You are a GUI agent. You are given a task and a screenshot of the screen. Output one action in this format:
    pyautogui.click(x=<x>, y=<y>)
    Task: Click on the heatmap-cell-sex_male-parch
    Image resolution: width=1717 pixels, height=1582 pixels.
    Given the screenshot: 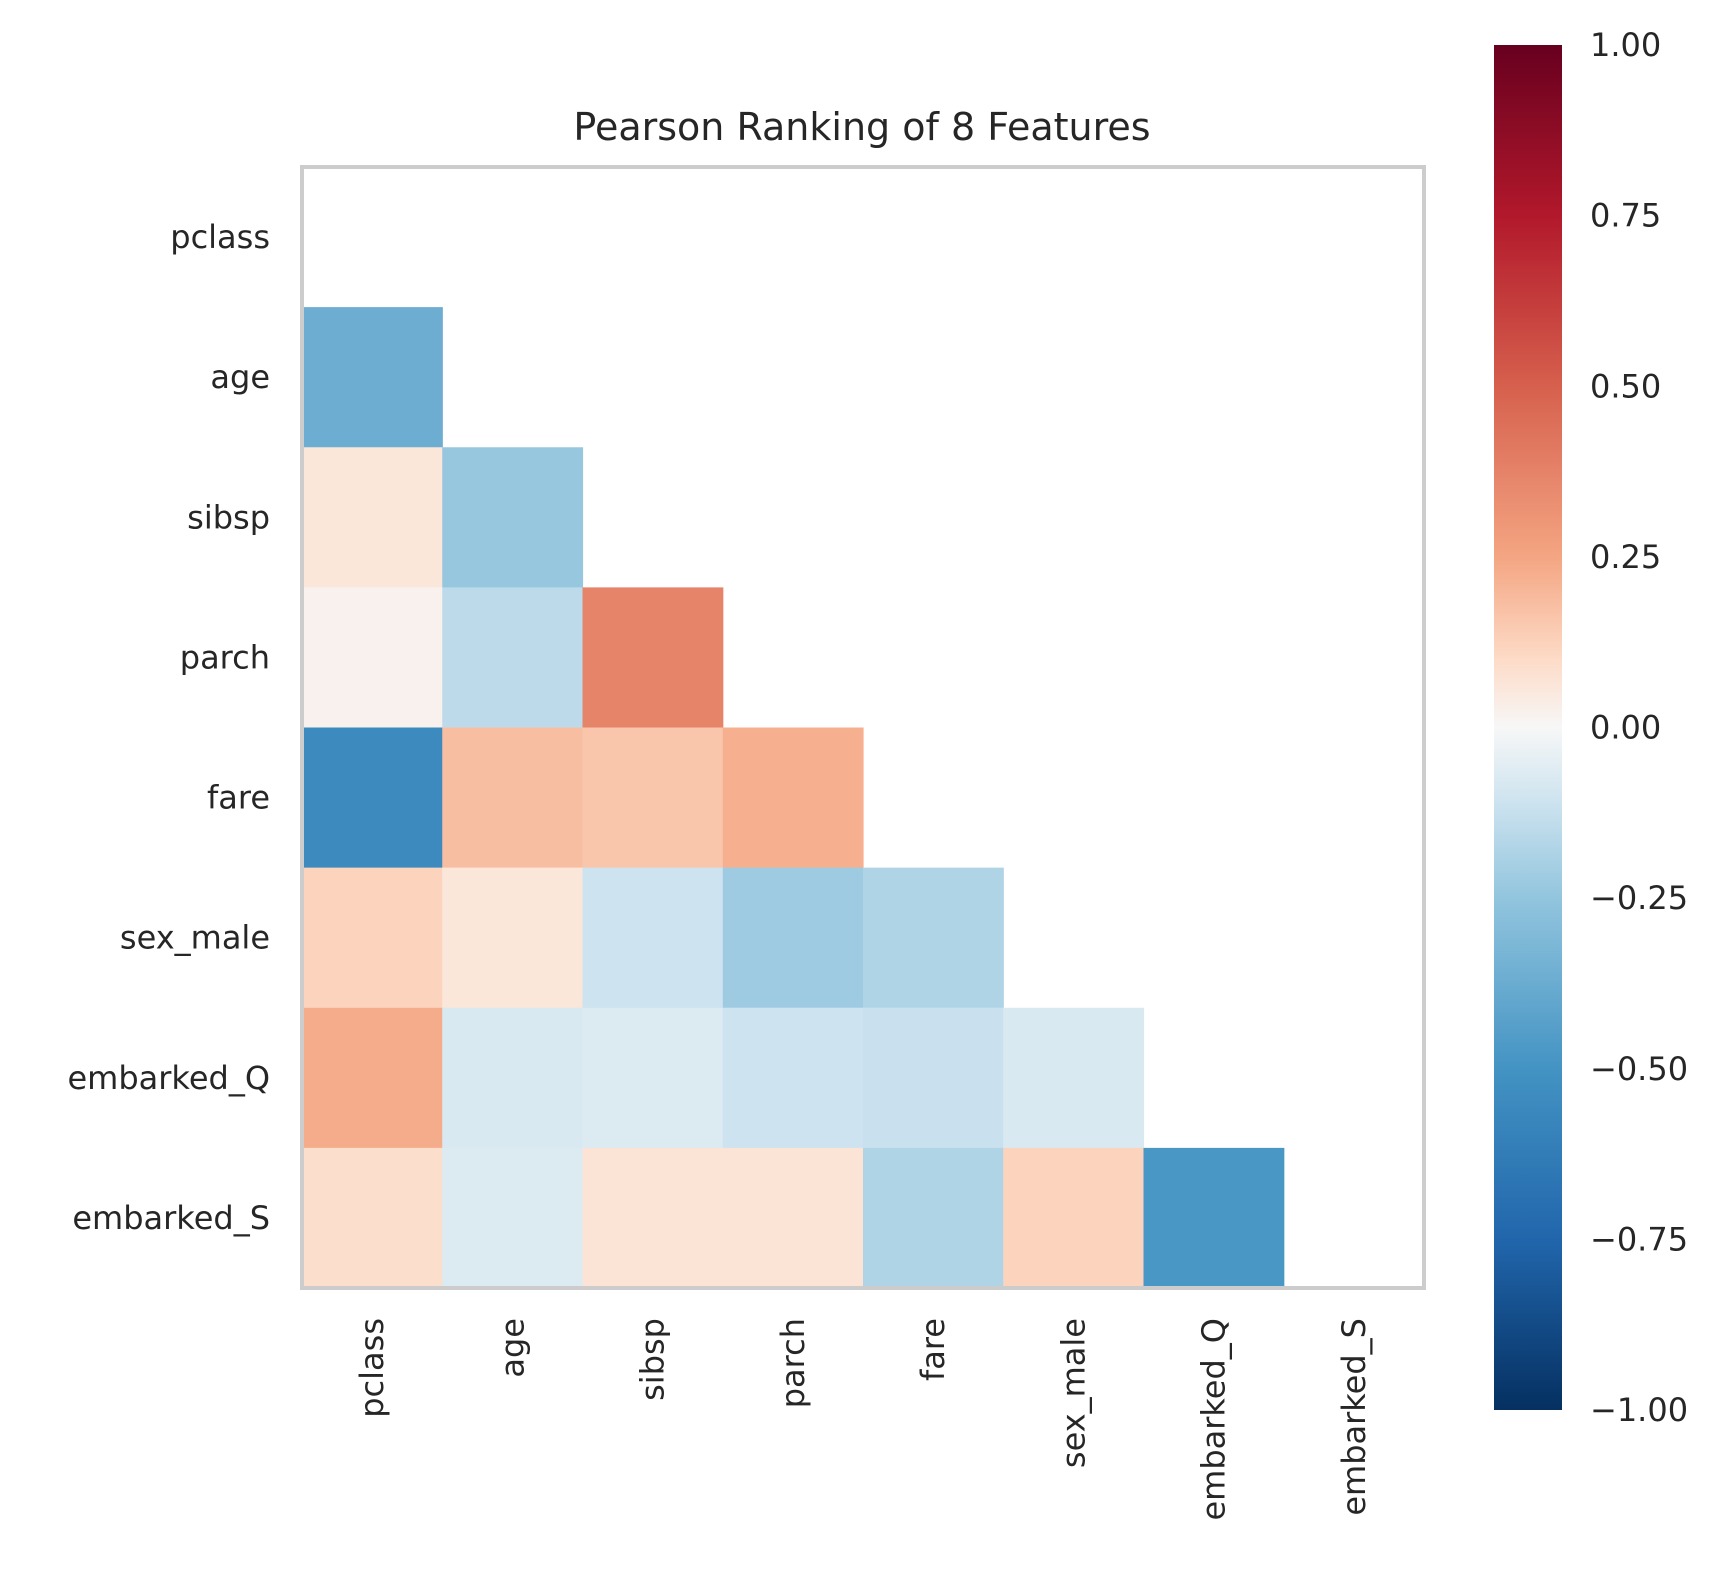 What is the action you would take?
    pyautogui.click(x=793, y=938)
    